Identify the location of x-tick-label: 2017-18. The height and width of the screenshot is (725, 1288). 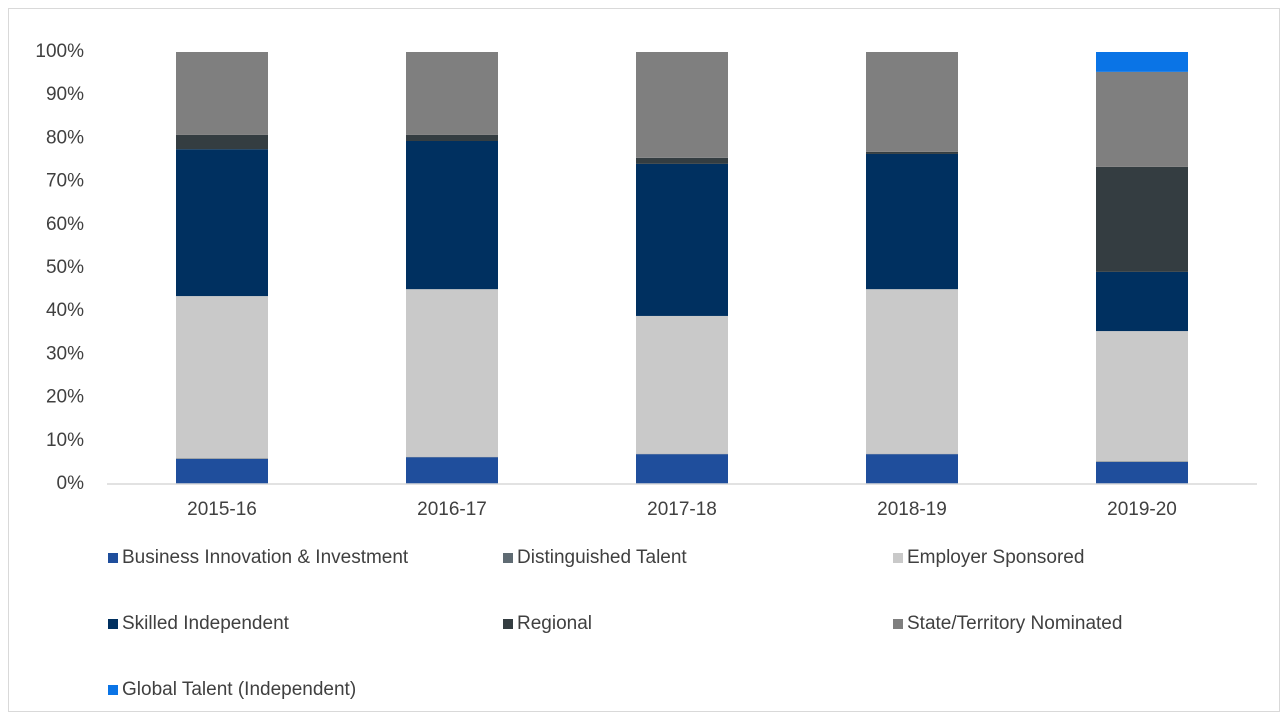
(682, 509).